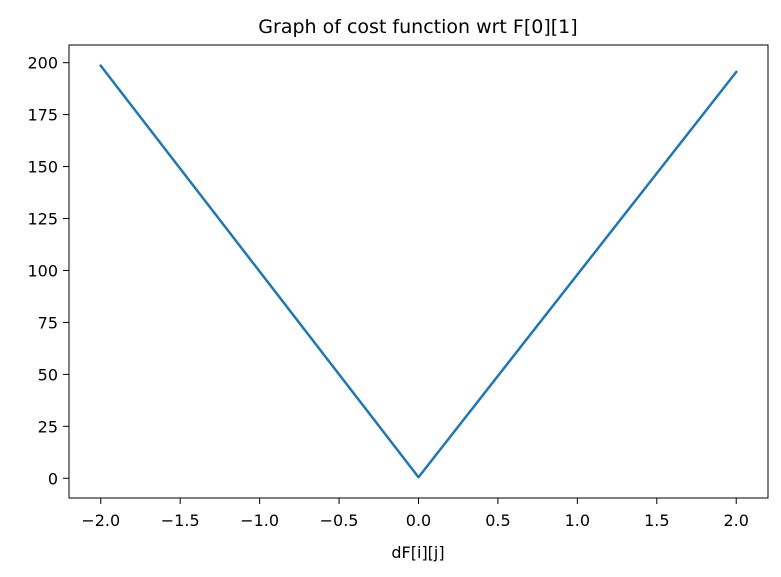 The height and width of the screenshot is (577, 781). Describe the element at coordinates (100, 520) in the screenshot. I see `x-tick-label: −2.0` at that location.